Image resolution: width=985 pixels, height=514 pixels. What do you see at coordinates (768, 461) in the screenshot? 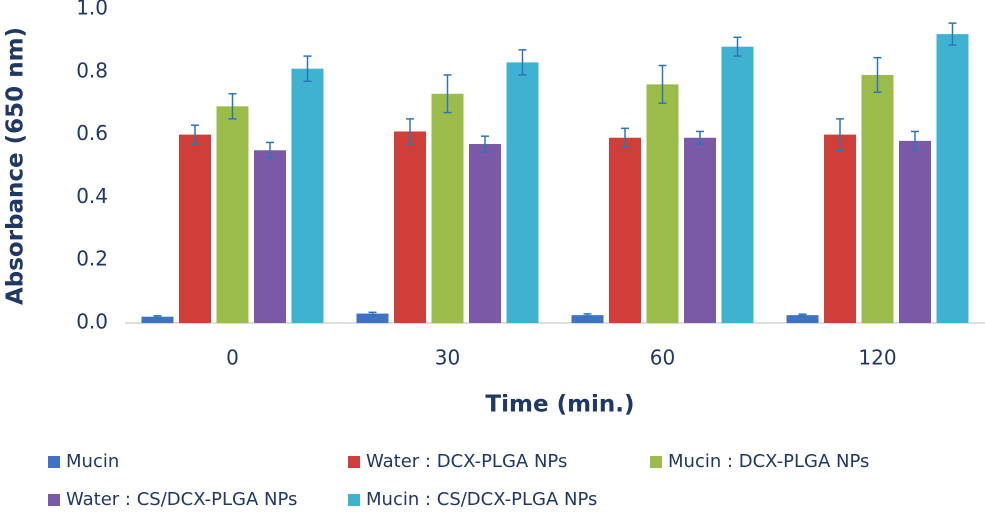
I see `legend-label: Mucin : DCX-PLGA NPs` at bounding box center [768, 461].